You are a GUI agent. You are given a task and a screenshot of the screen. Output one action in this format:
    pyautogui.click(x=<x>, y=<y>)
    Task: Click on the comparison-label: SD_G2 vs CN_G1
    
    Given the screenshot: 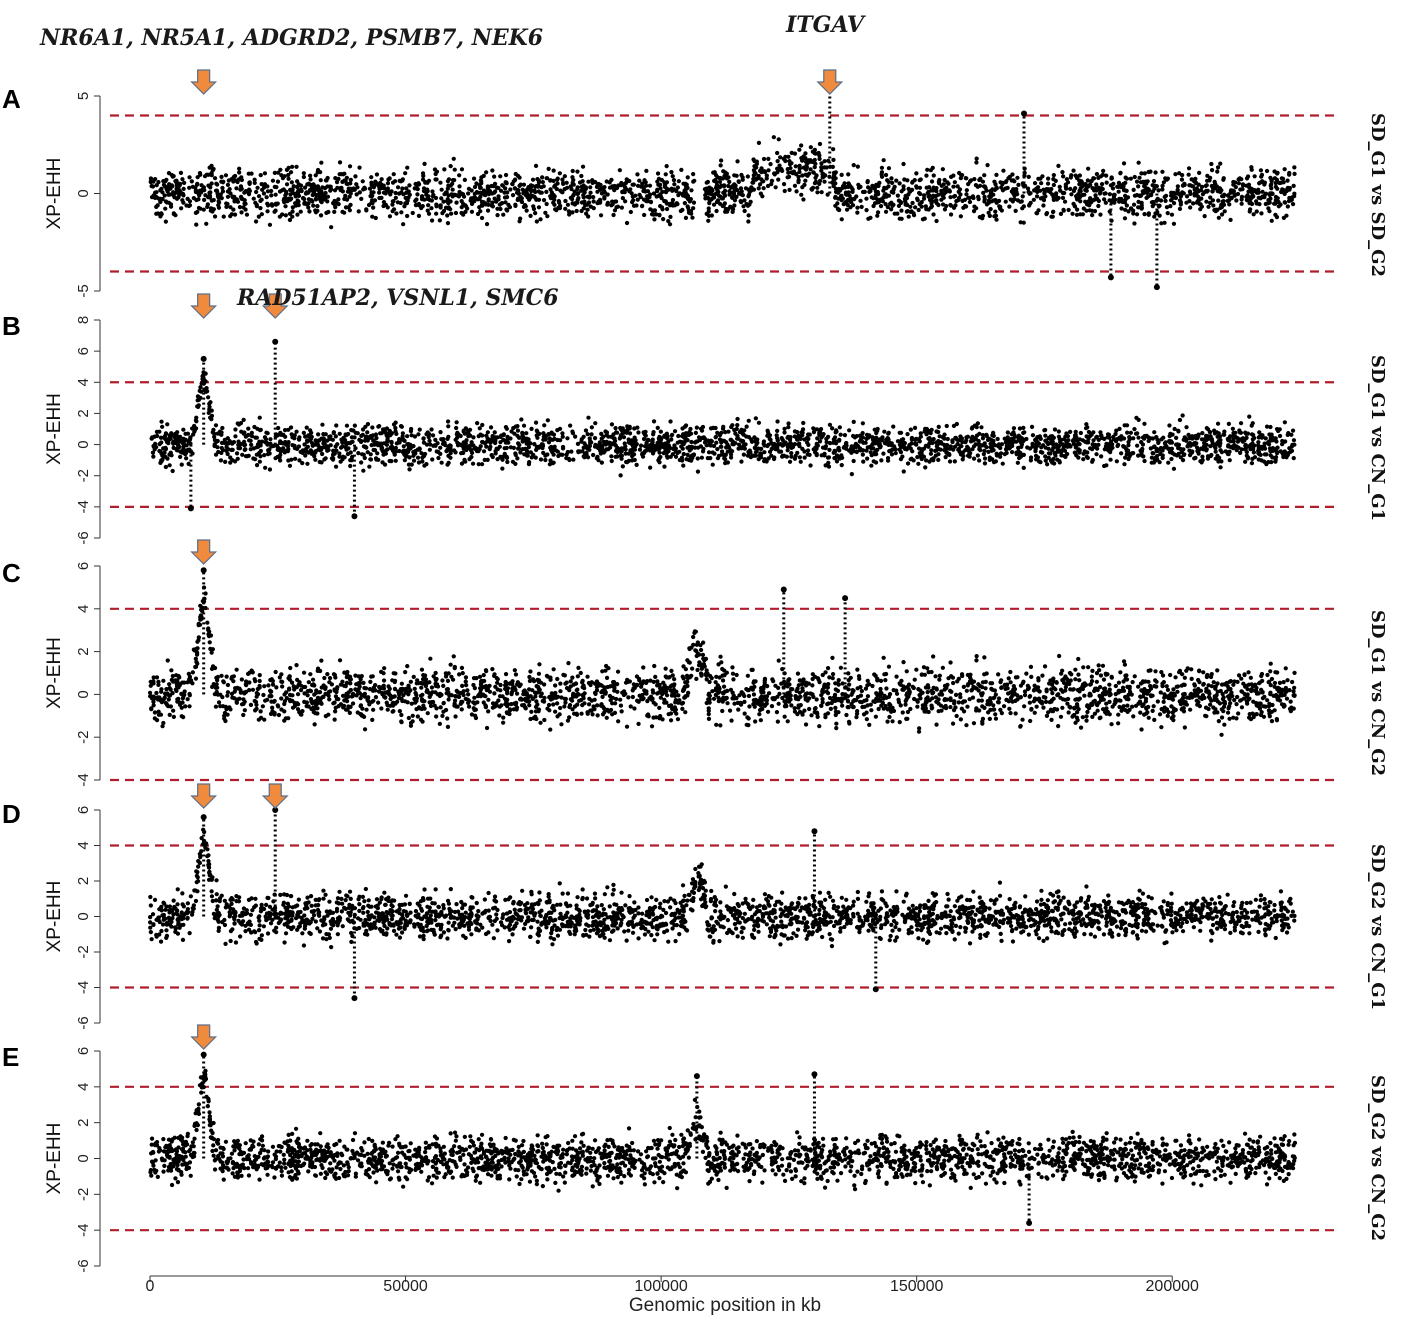 What is the action you would take?
    pyautogui.click(x=1377, y=927)
    